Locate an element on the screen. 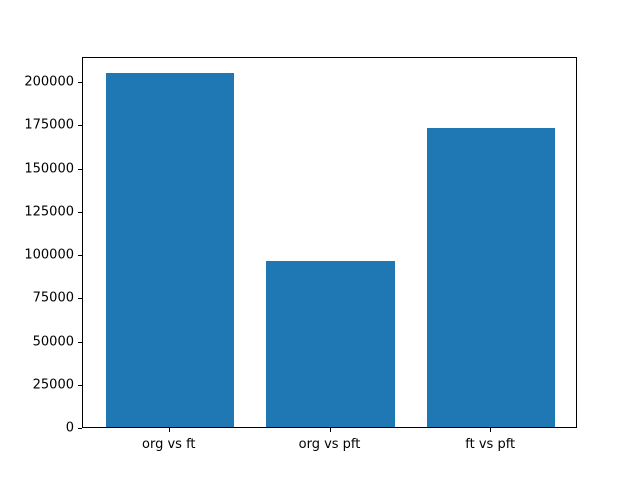 Image resolution: width=640 pixels, height=480 pixels. y-tick-label: 175000 is located at coordinates (49, 125).